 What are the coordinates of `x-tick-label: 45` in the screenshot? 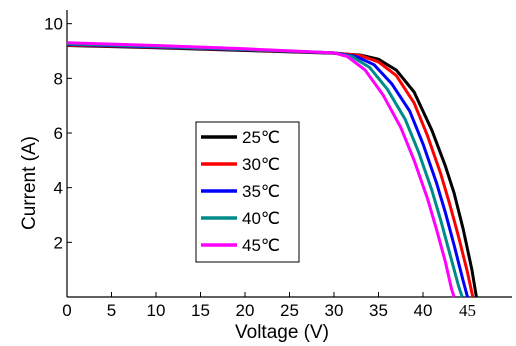 It's located at (467, 310).